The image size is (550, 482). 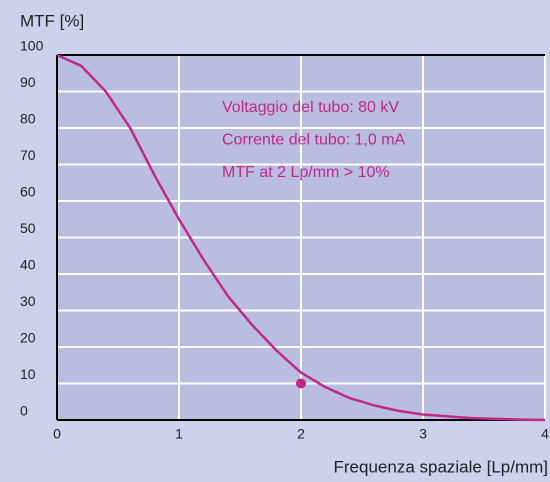 I want to click on x-axis-label: Frequenza spaziale [Lp/mm], so click(x=441, y=466).